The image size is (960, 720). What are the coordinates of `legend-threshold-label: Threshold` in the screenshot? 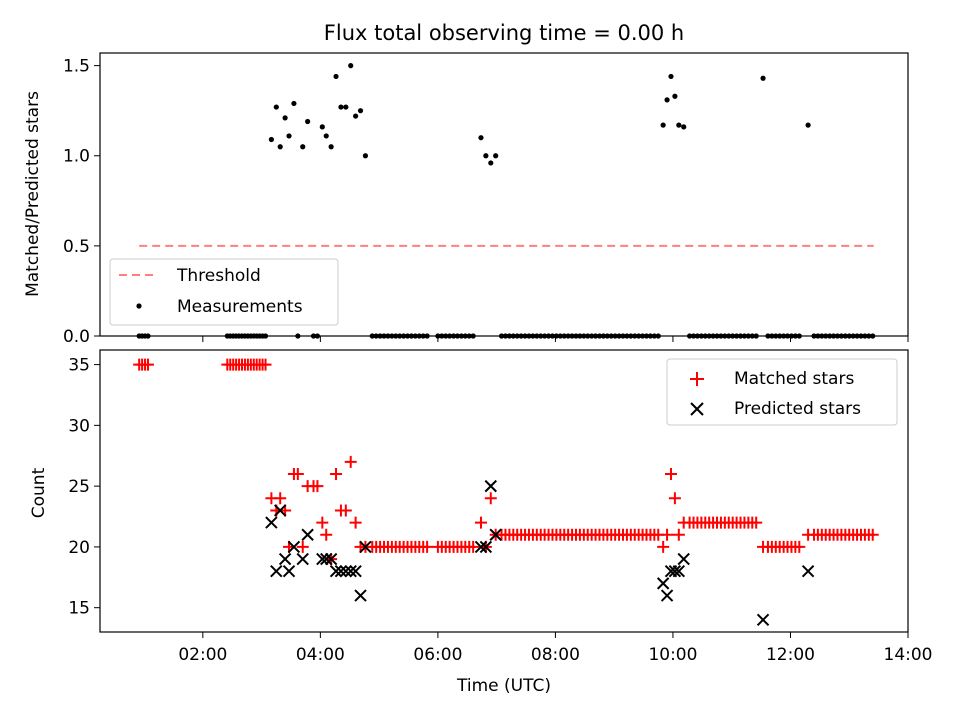 It's located at (218, 276).